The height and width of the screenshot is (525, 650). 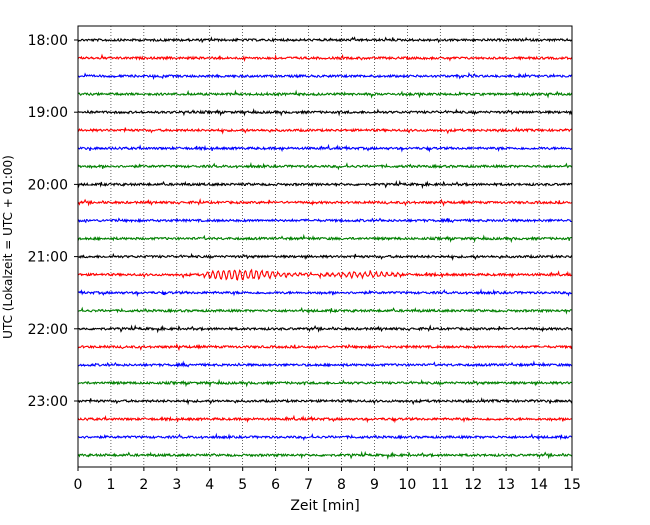 What do you see at coordinates (325, 166) in the screenshot?
I see `trace-1945` at bounding box center [325, 166].